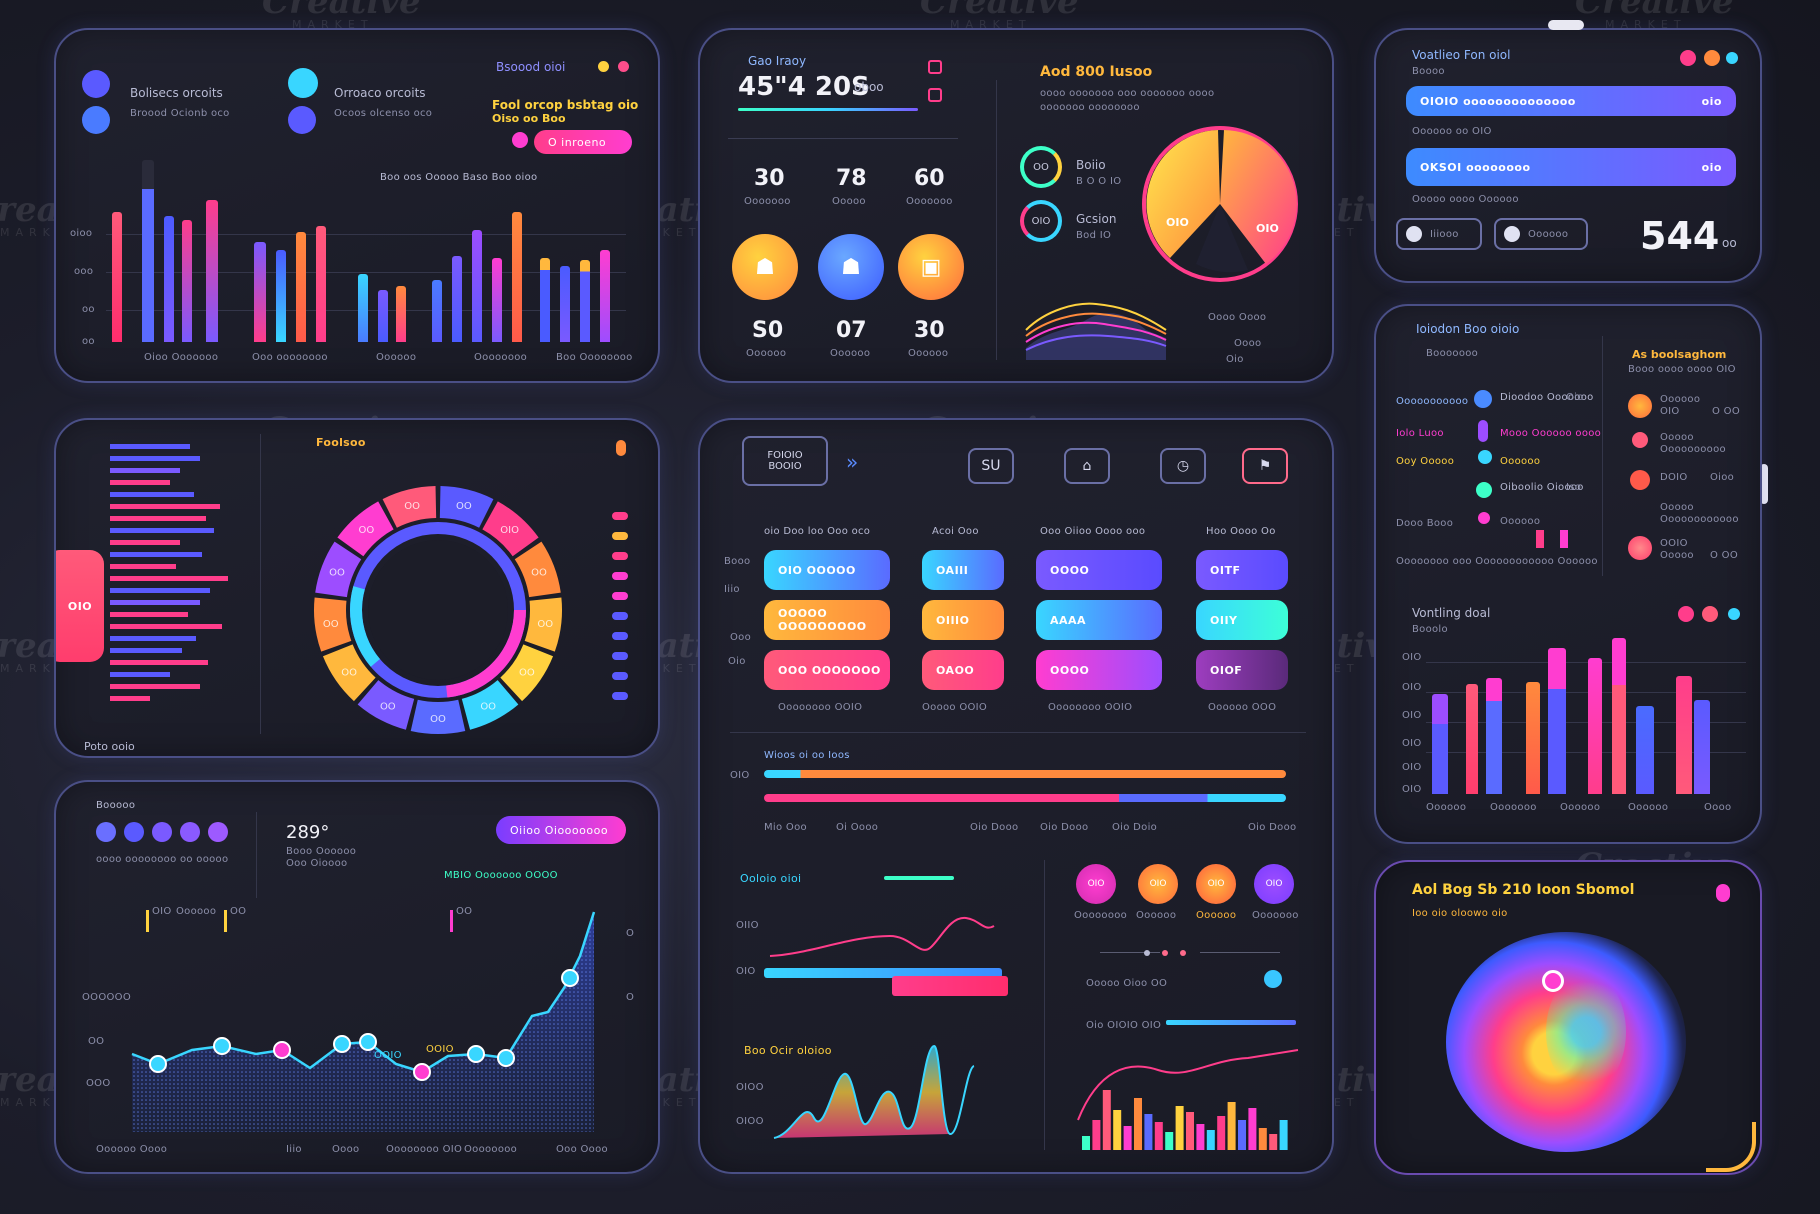 The image size is (1820, 1214). I want to click on section-title: Aod 800 Iusoo, so click(1096, 72).